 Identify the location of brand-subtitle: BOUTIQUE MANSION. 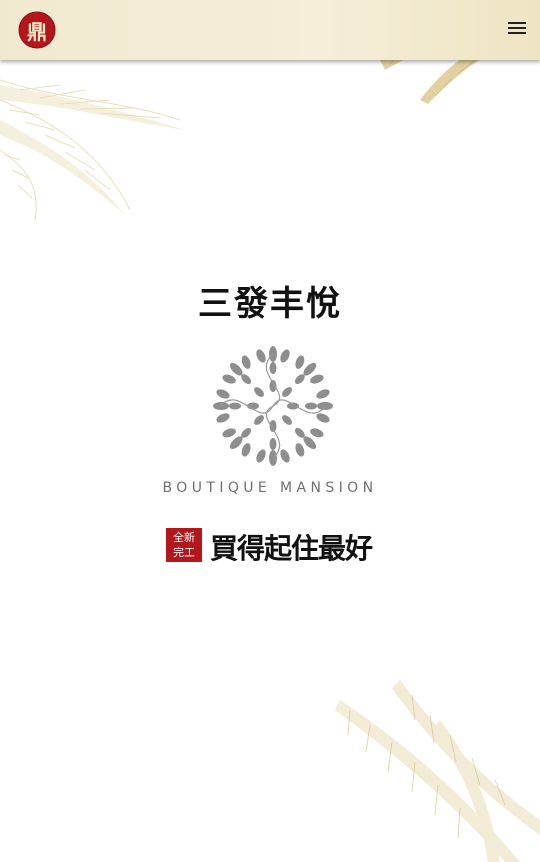
(270, 488).